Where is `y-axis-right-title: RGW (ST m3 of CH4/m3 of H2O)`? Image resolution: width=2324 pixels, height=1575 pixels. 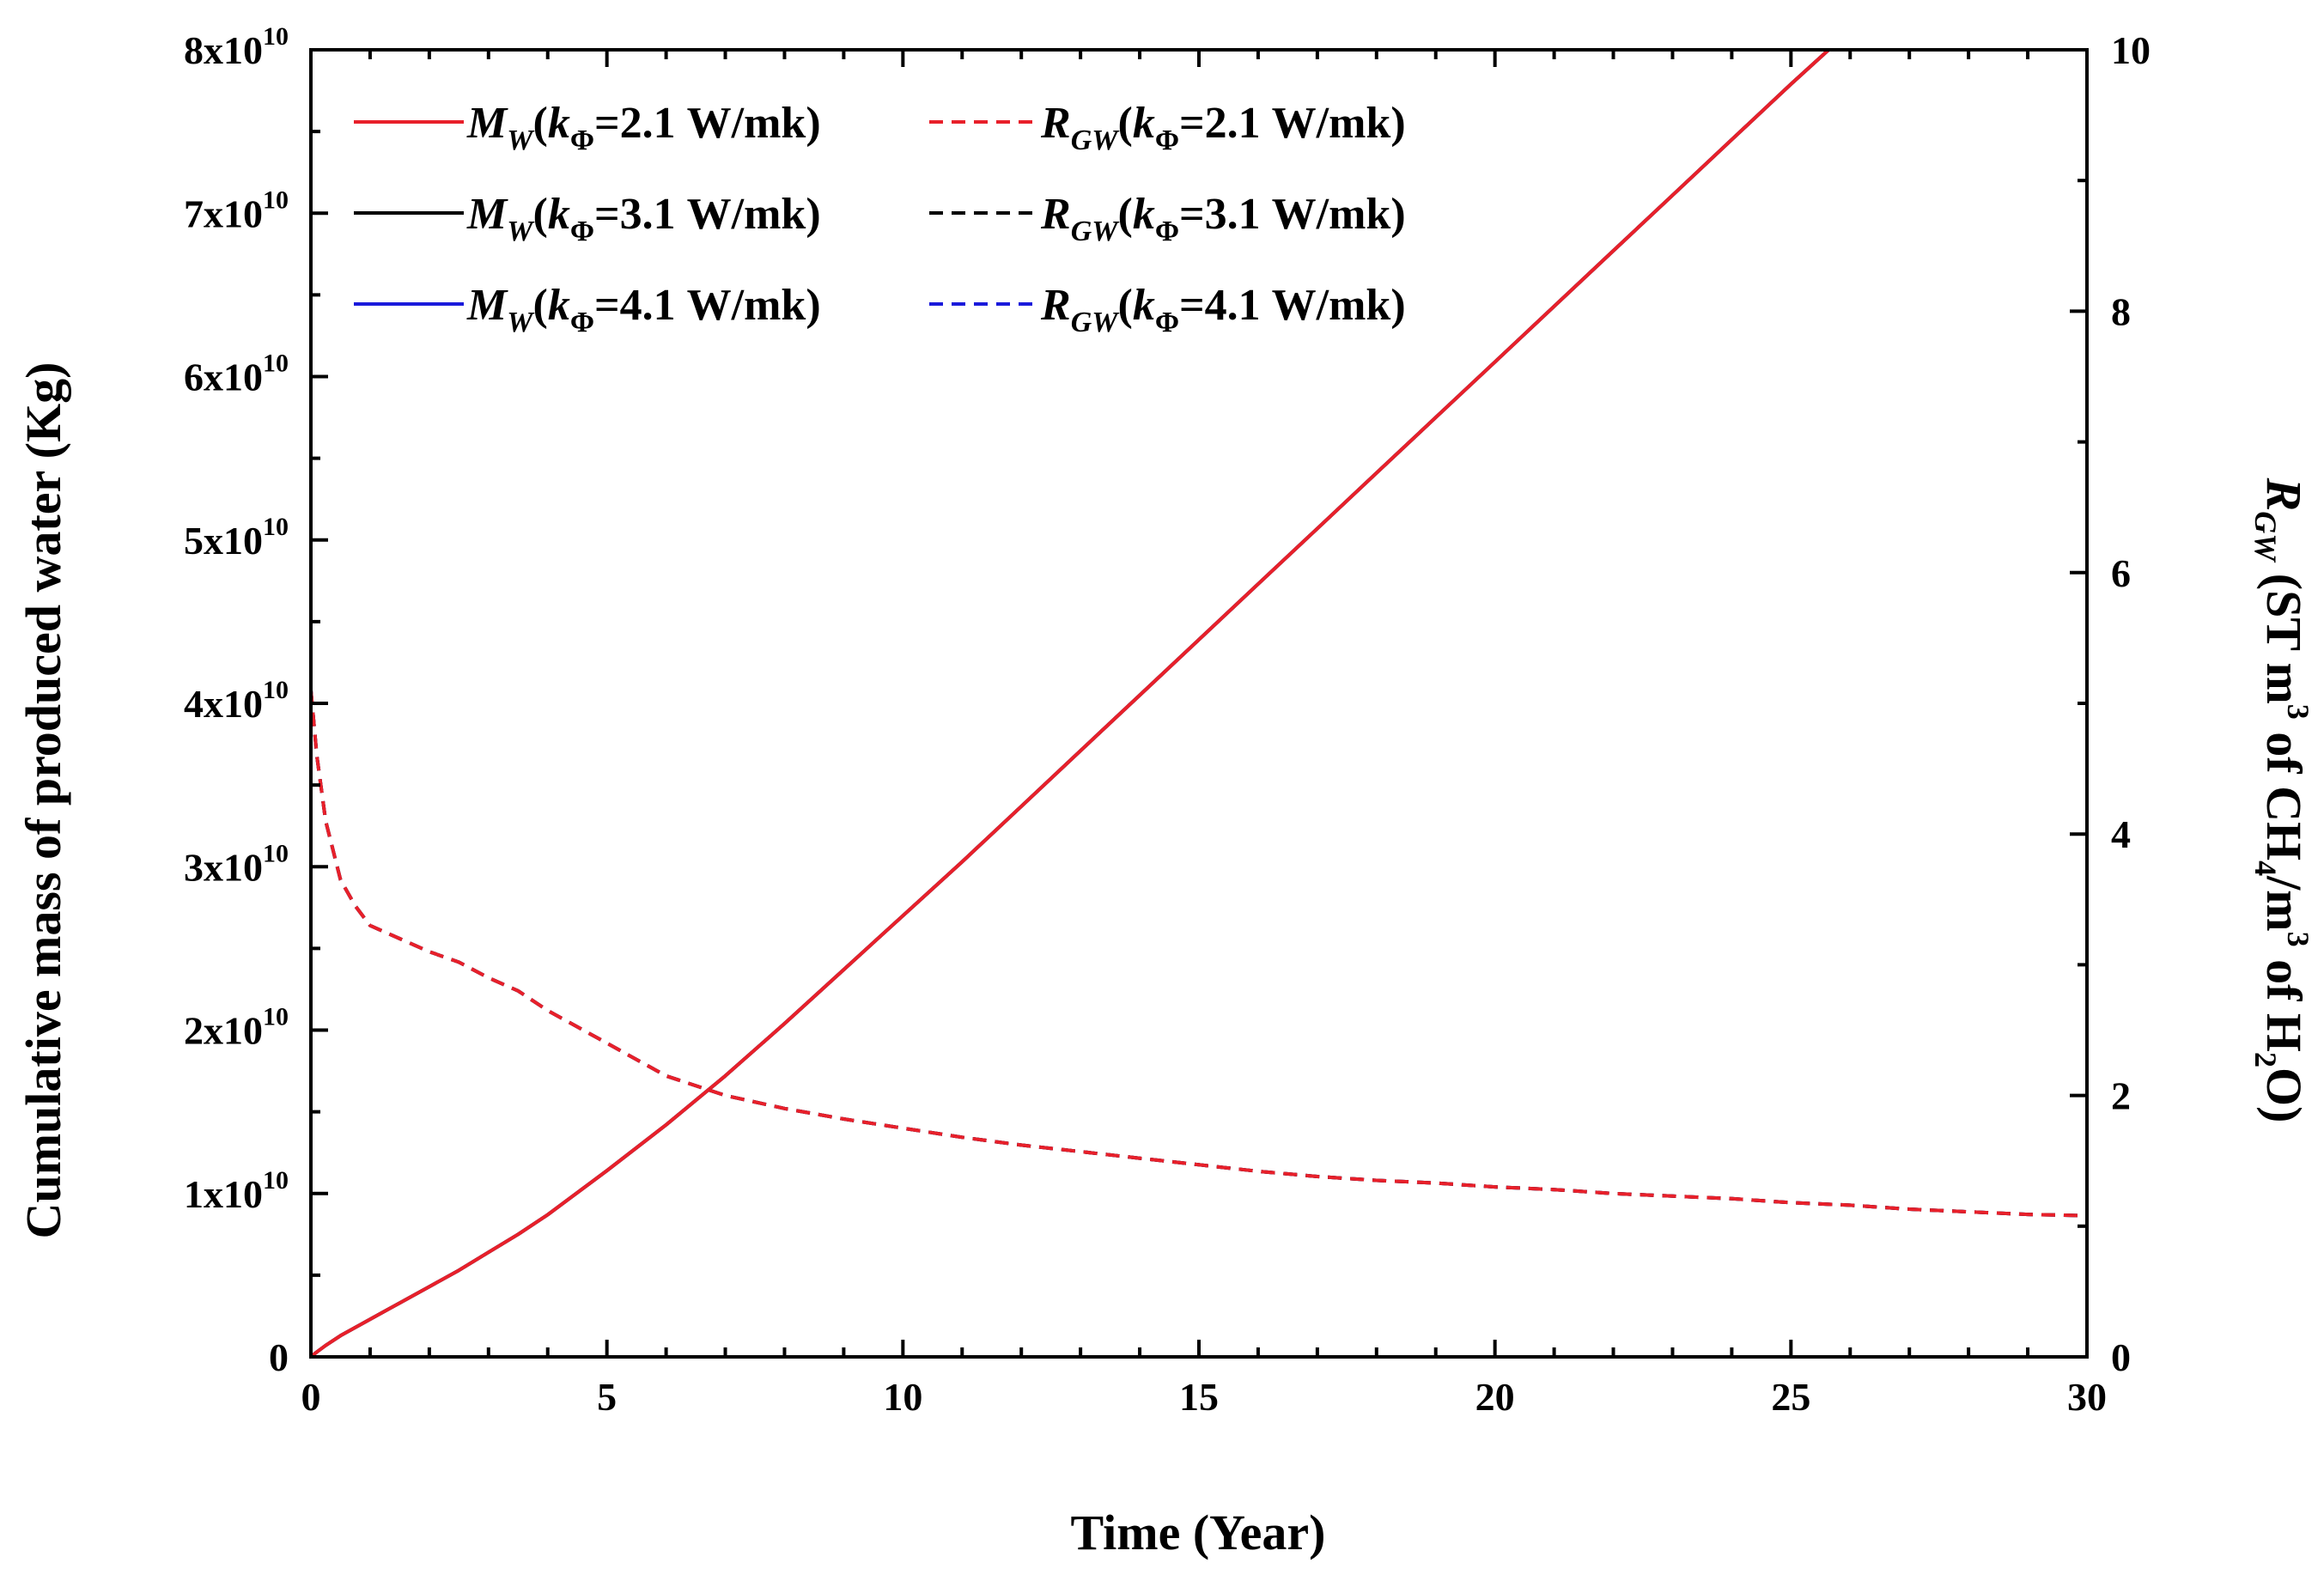
y-axis-right-title: RGW (ST m3 of CH4/m3 of H2O) is located at coordinates (2282, 800).